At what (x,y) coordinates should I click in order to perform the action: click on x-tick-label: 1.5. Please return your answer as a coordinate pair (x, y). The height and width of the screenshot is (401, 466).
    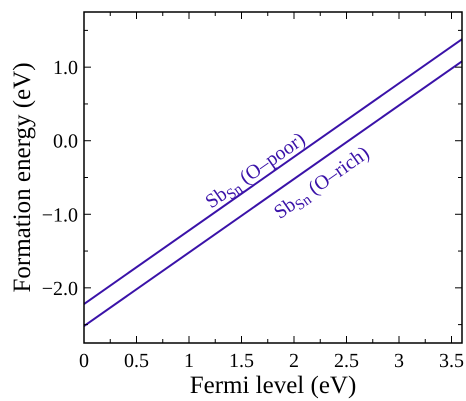
    Looking at the image, I should click on (241, 361).